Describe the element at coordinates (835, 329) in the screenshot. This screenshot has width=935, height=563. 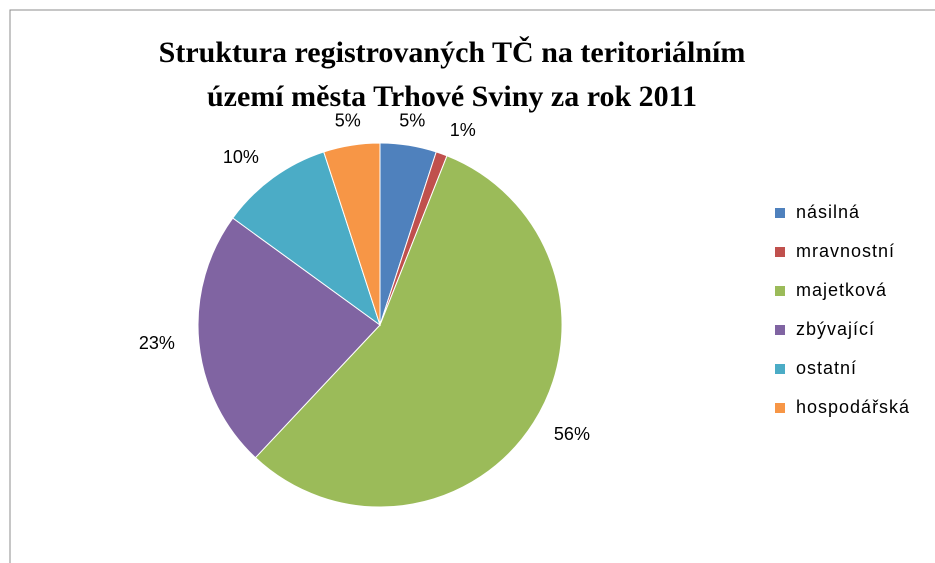
I see `legend-label: zbývající` at that location.